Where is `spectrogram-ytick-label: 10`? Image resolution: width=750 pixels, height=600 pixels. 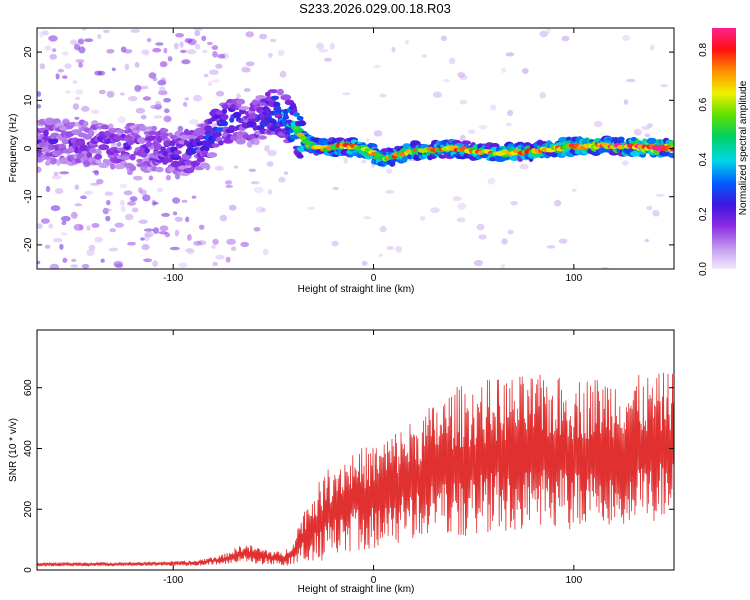
spectrogram-ytick-label: 10 is located at coordinates (28, 100).